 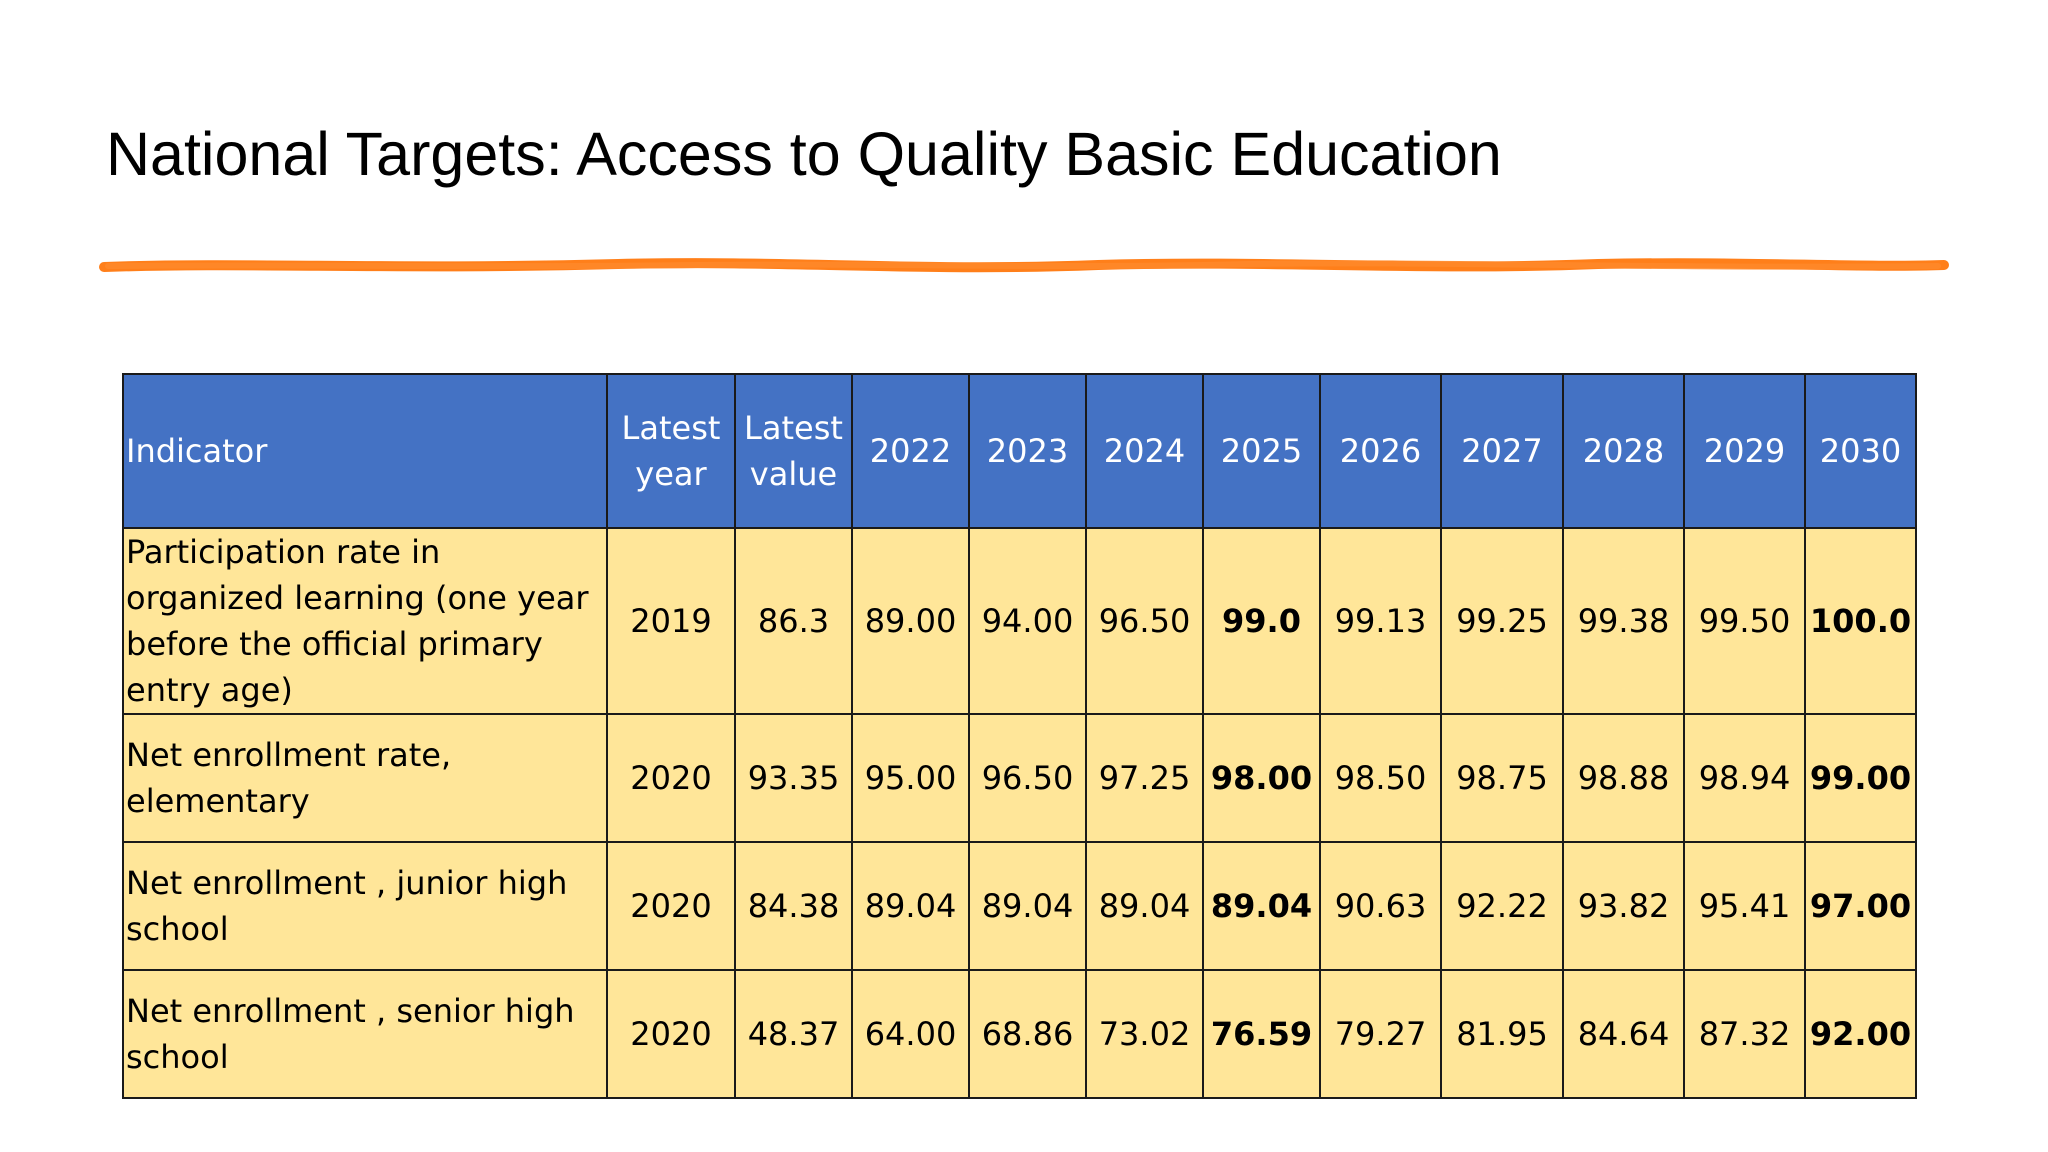 I want to click on value-2026-cell: 90.63, so click(x=1380, y=906).